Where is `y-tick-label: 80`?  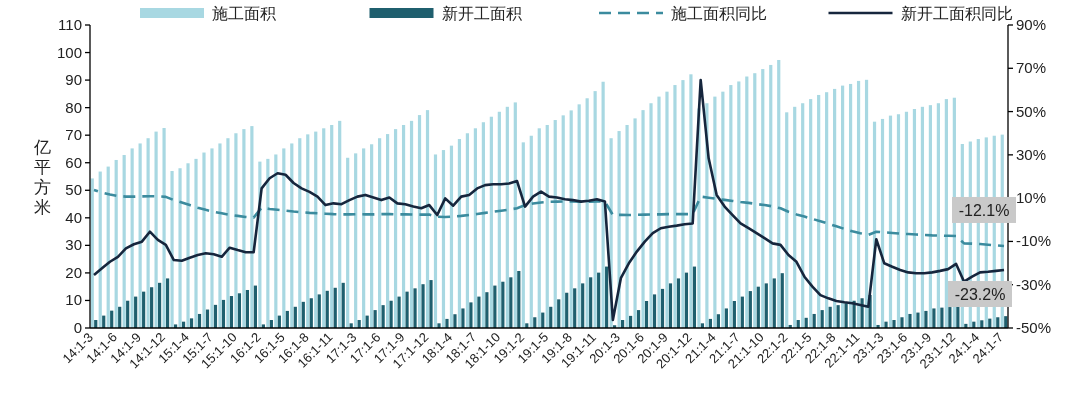 y-tick-label: 80 is located at coordinates (73, 107).